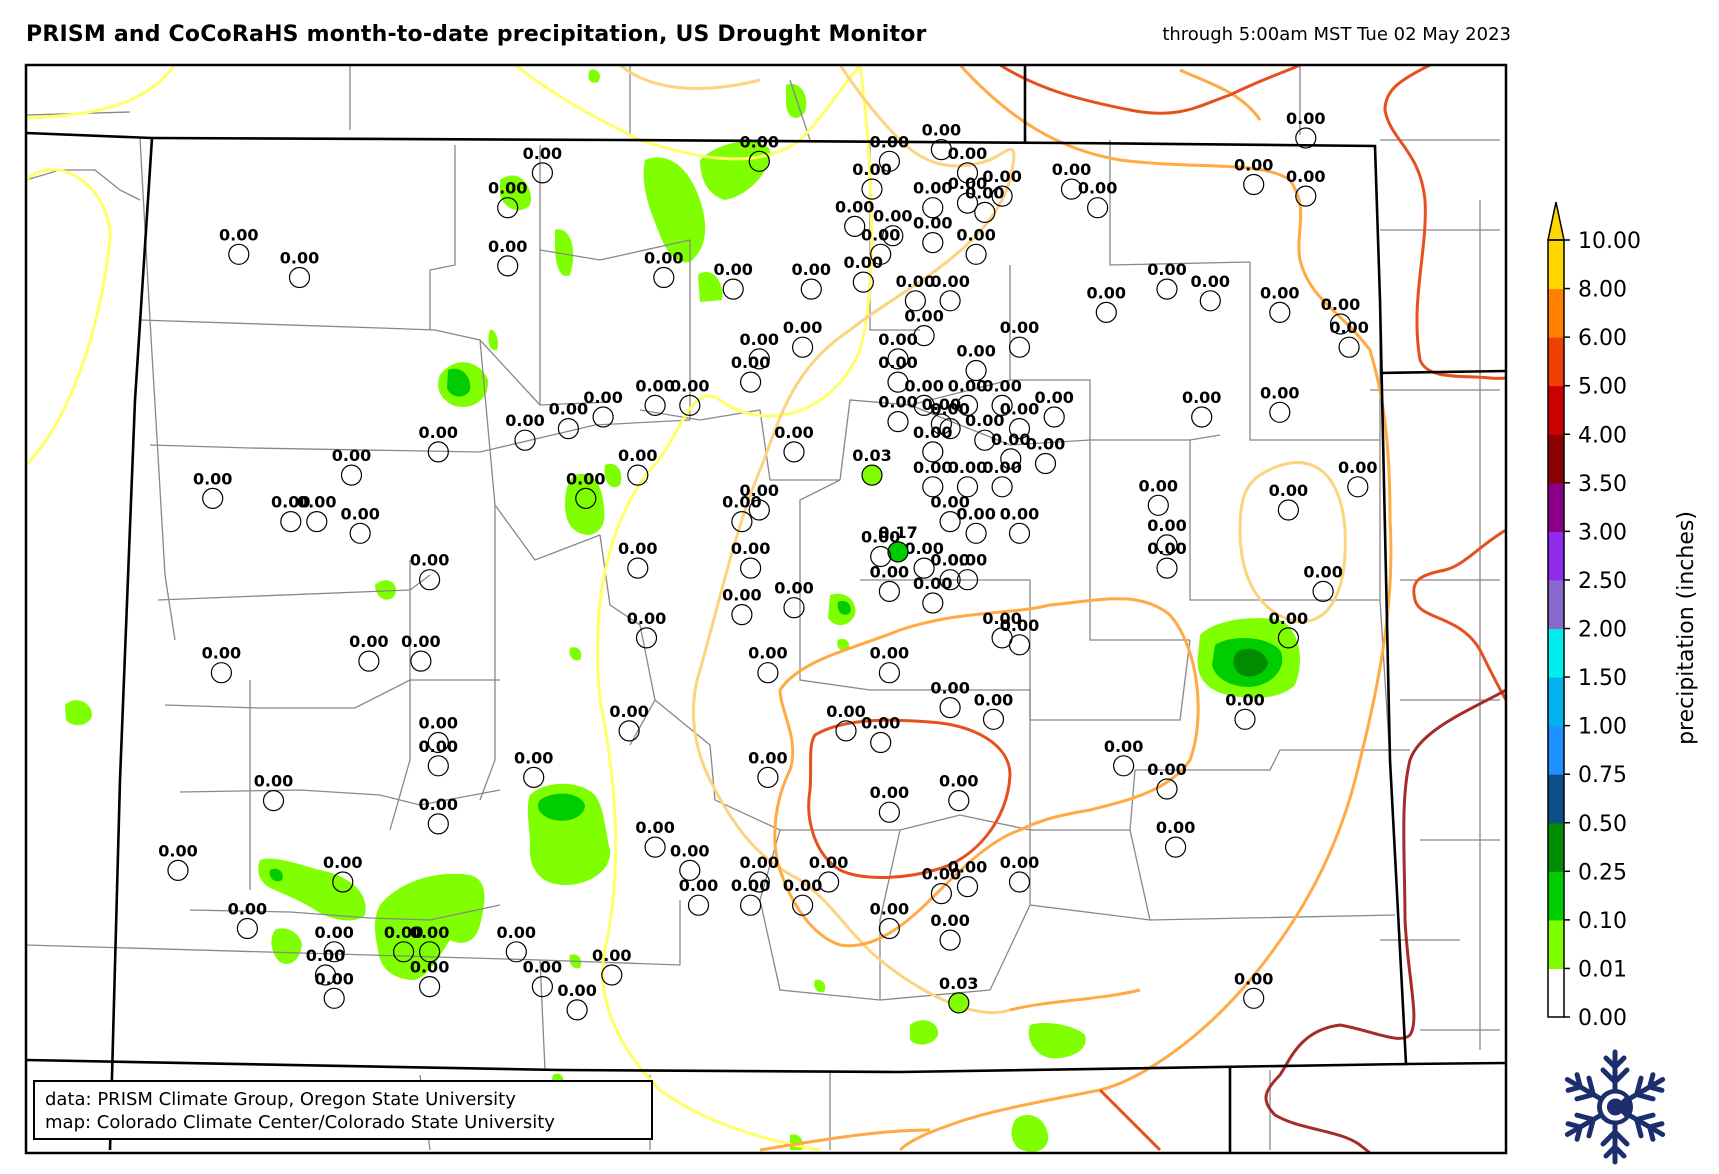  Describe the element at coordinates (1602, 435) in the screenshot. I see `colorbar-tick-label: 4.00` at that location.